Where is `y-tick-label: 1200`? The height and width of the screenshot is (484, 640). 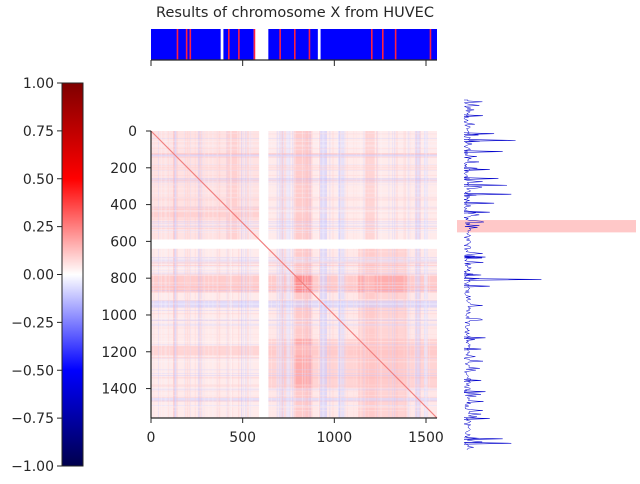
y-tick-label: 1200 is located at coordinates (119, 353).